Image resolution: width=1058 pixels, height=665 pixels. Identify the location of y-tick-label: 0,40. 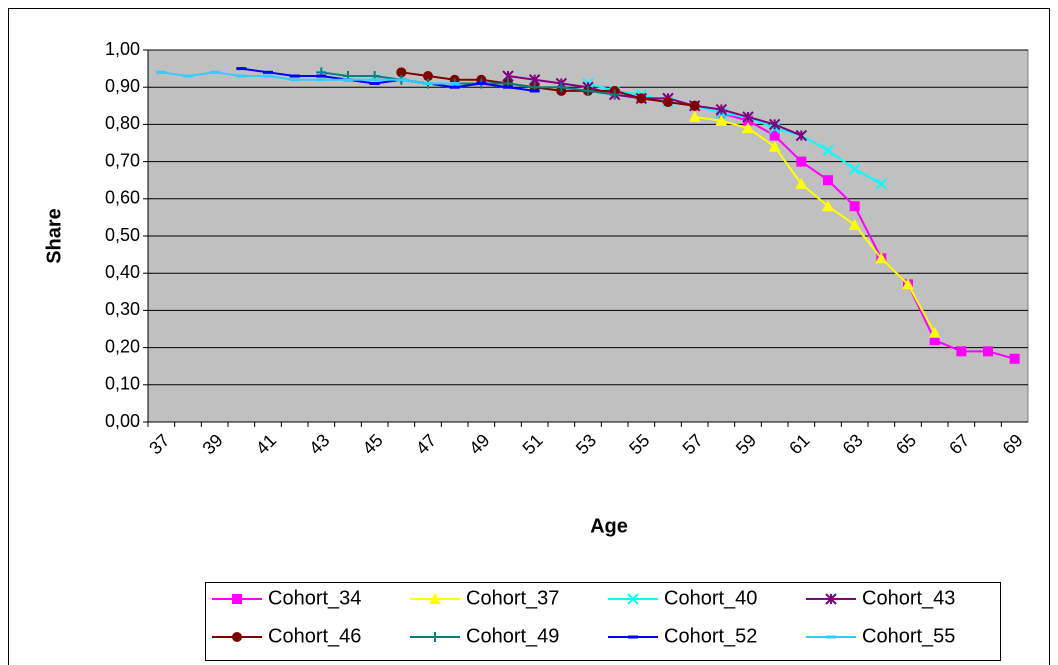
(122, 272).